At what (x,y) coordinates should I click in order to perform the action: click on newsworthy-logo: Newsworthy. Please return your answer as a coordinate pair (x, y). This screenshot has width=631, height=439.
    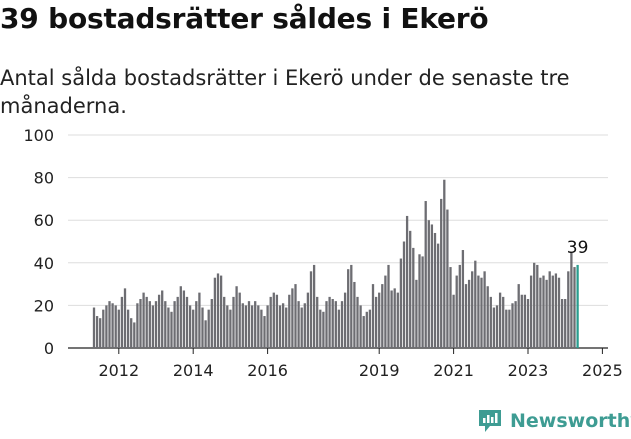
    Looking at the image, I should click on (553, 421).